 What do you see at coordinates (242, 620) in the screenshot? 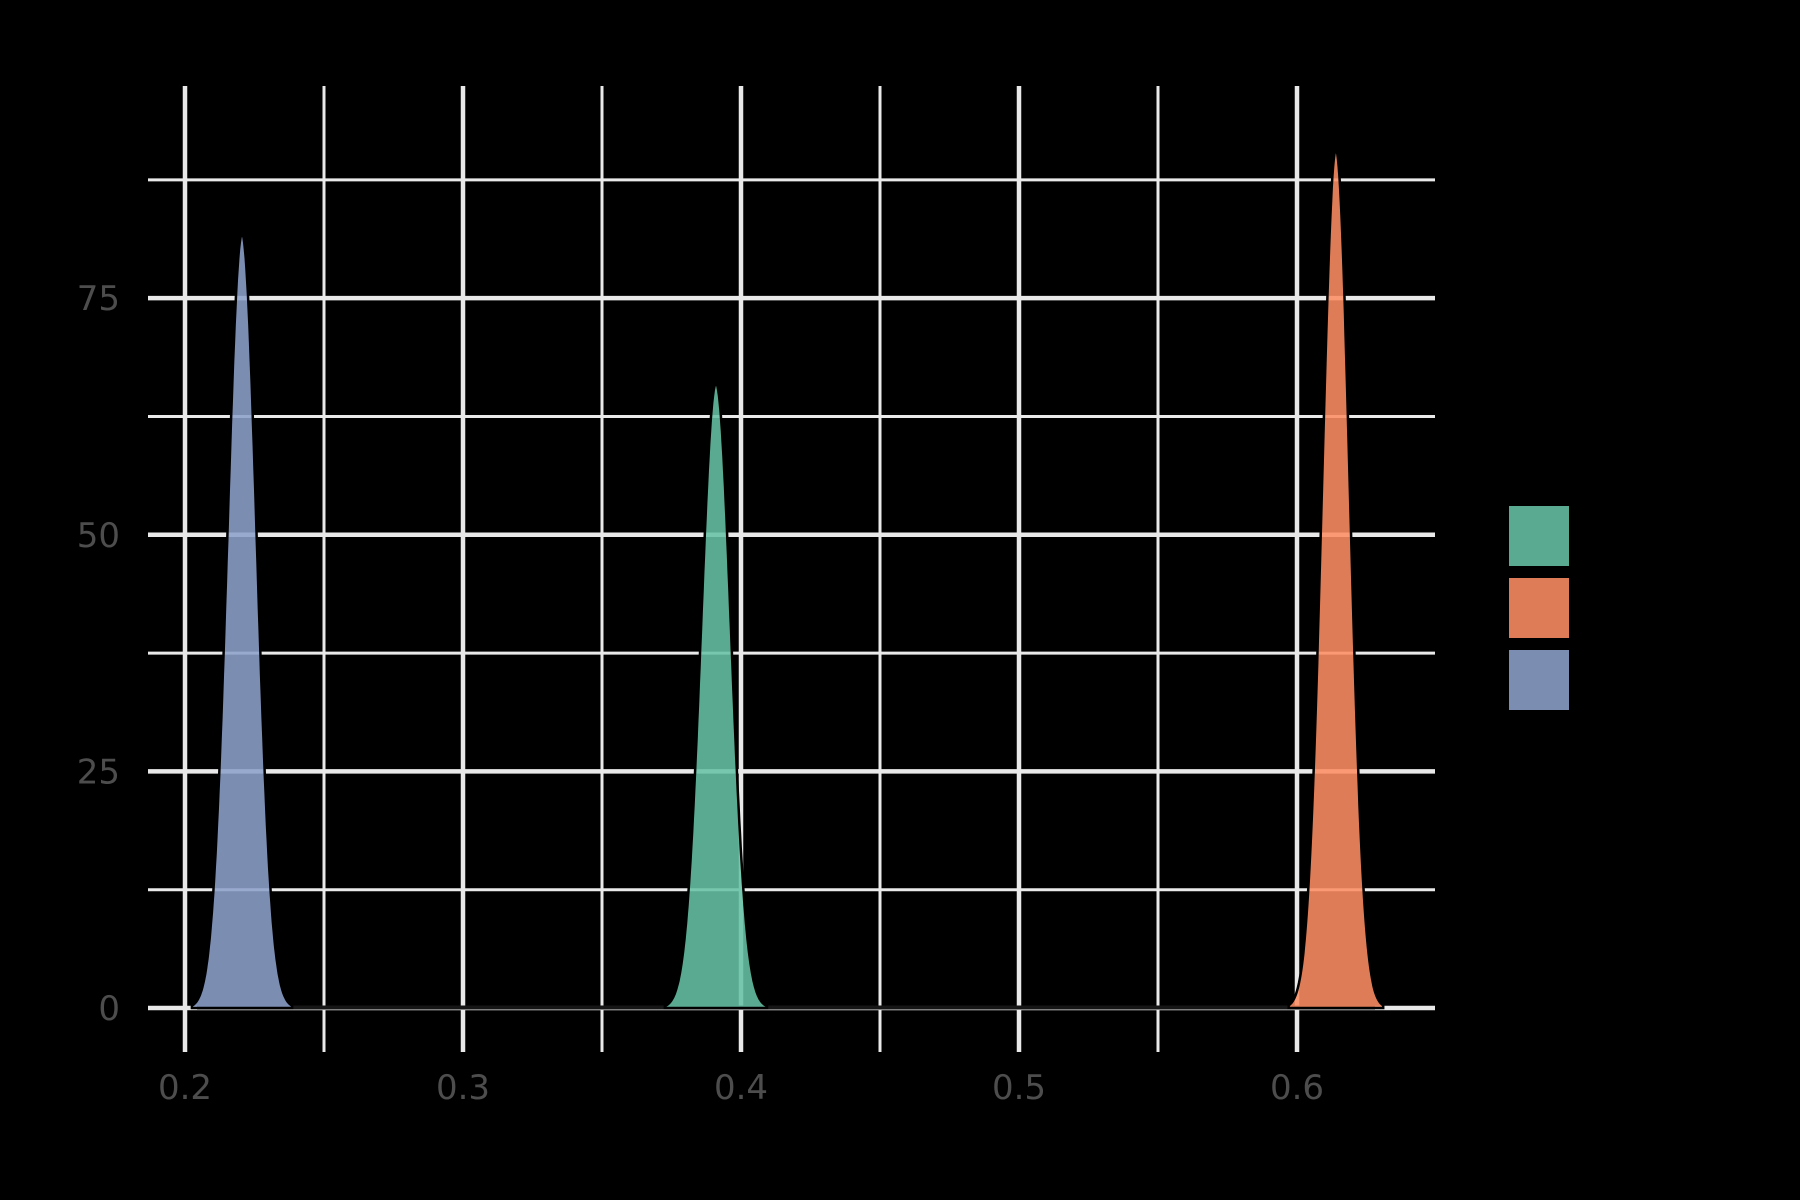
I see `density-curve-blue` at bounding box center [242, 620].